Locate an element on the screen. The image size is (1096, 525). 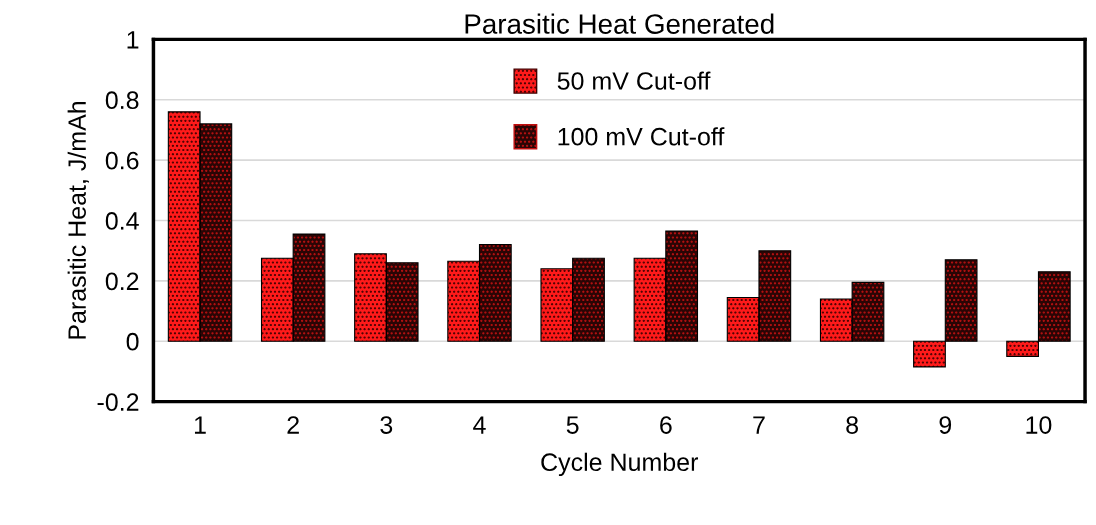
x-axis-title: Cycle Number is located at coordinates (620, 464).